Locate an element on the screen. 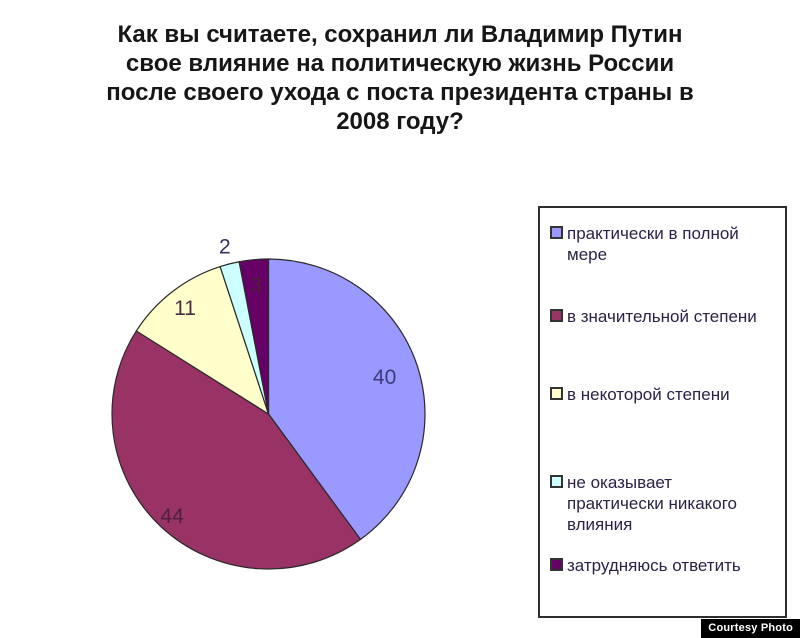 Image resolution: width=800 pixels, height=638 pixels. legend-swatch-full-extent is located at coordinates (556, 232).